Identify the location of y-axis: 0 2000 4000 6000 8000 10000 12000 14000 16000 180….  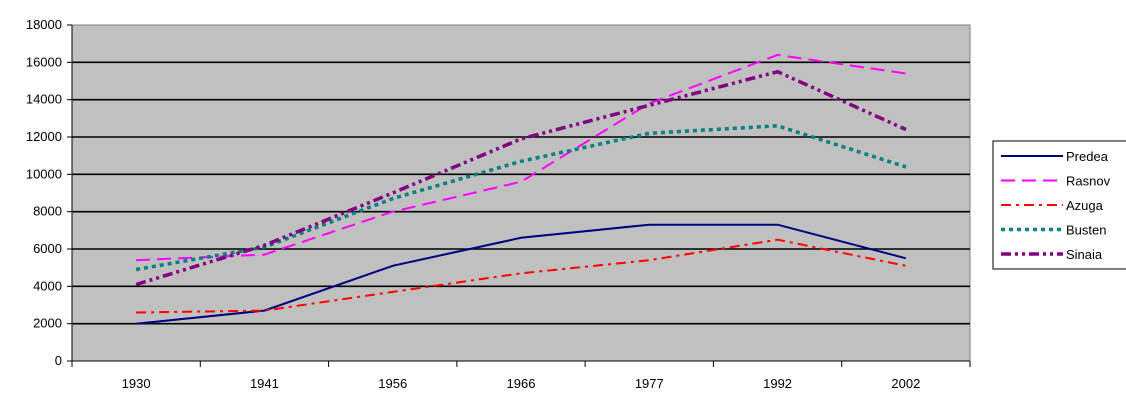
(49, 192).